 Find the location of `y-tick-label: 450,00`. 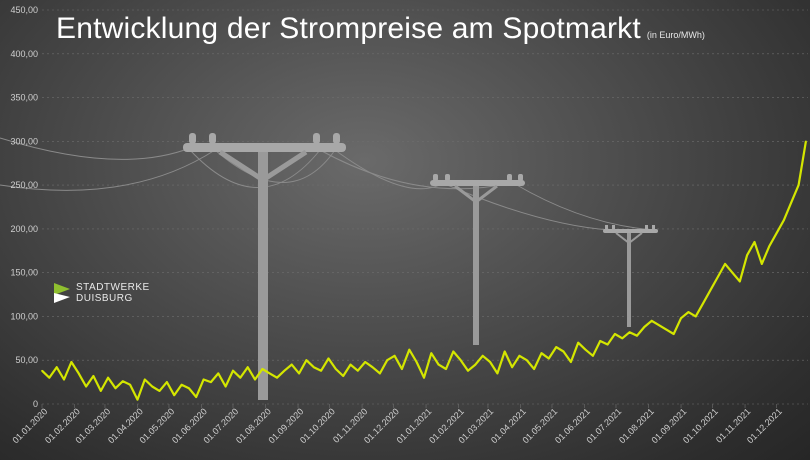

y-tick-label: 450,00 is located at coordinates (24, 10).